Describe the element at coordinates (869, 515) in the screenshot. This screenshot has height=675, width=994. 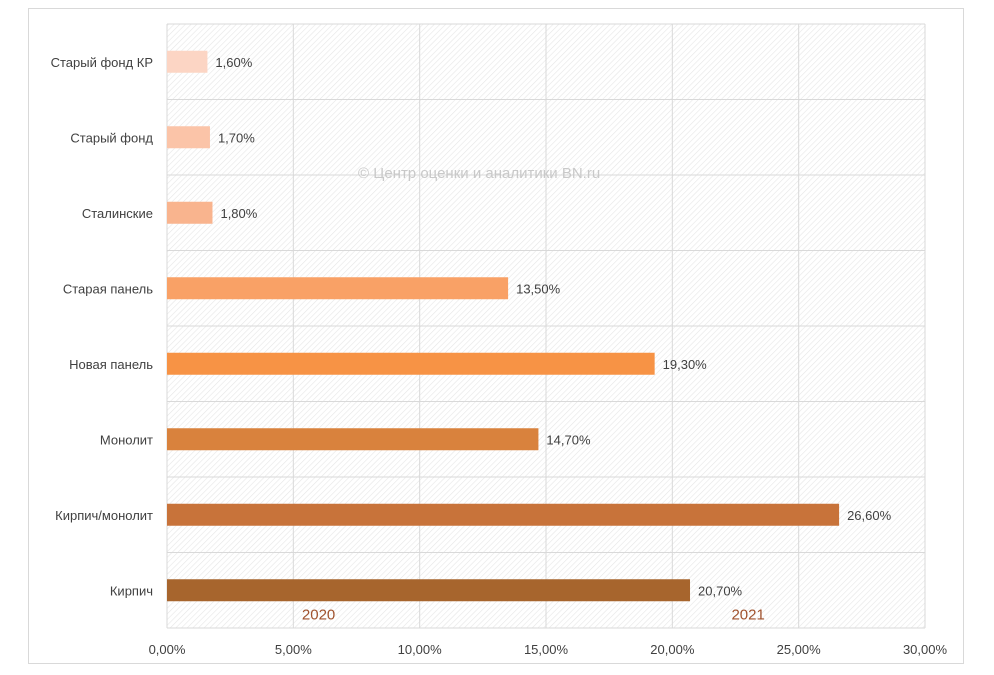
I see `data-label: 26,60%` at that location.